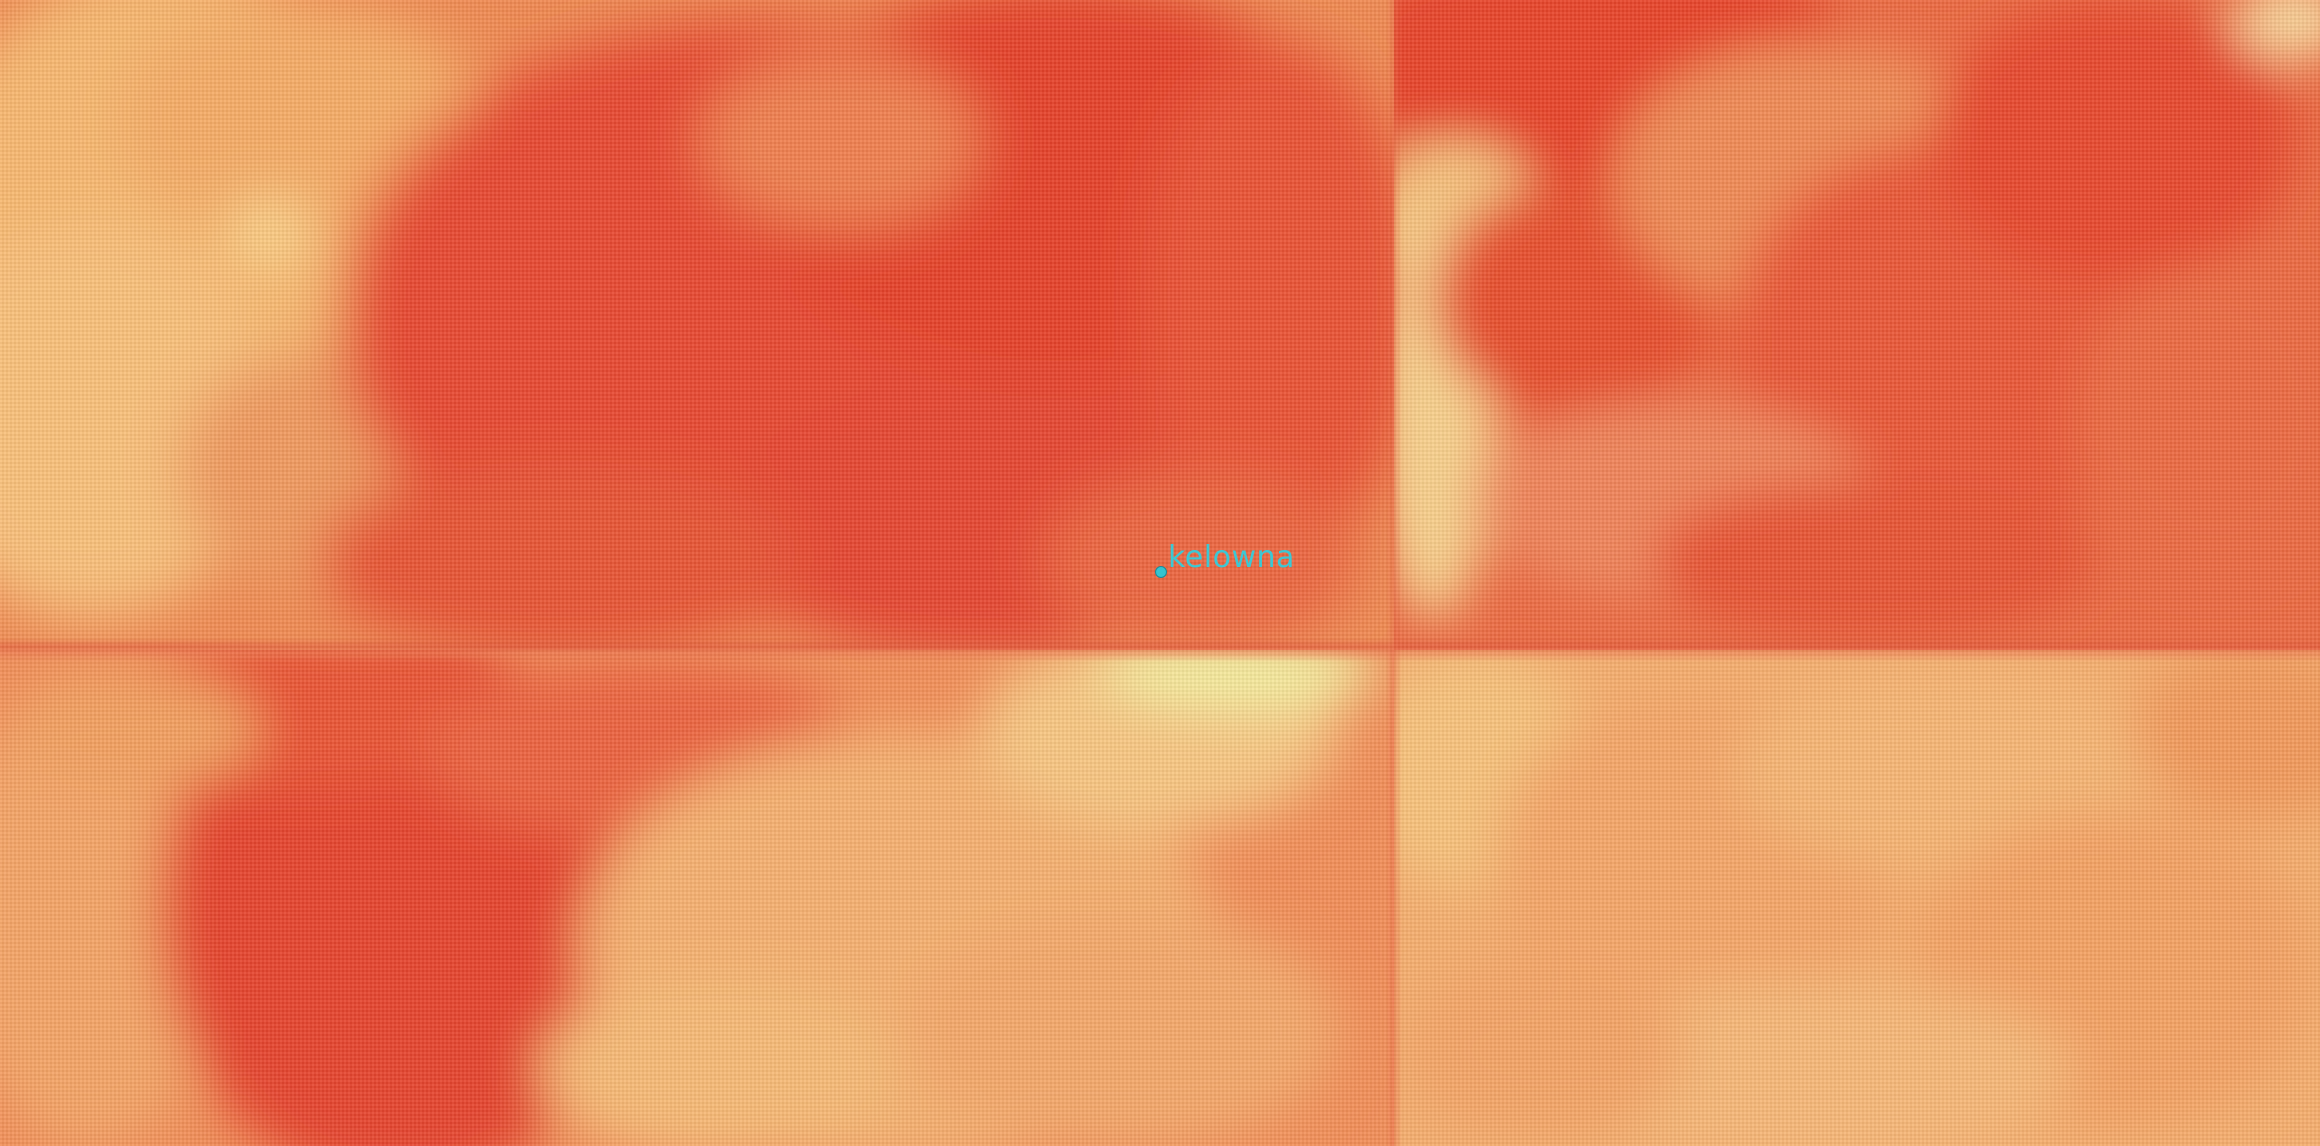 This screenshot has height=1146, width=2320. Describe the element at coordinates (1161, 572) in the screenshot. I see `place-marker-dot` at that location.